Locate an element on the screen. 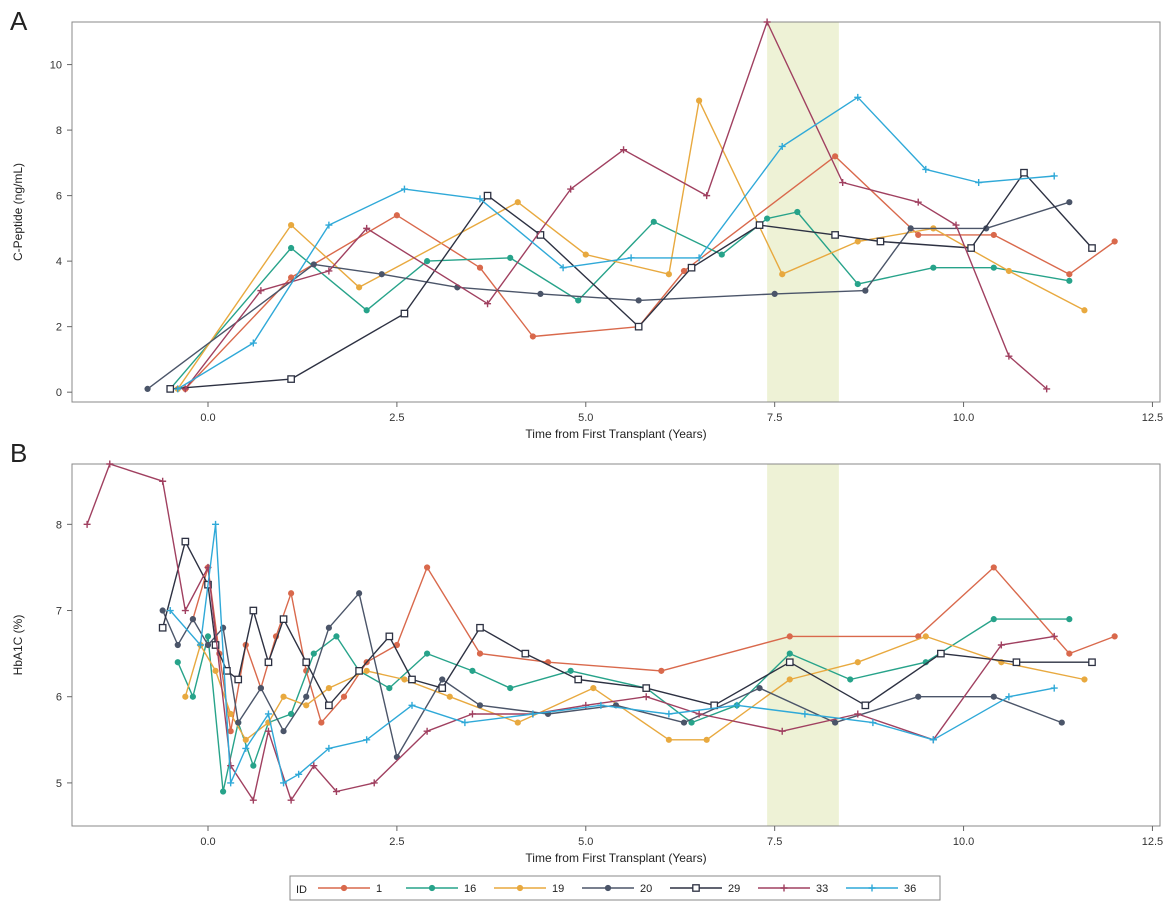 Image resolution: width=1168 pixels, height=906 pixels. legend-label: 20 is located at coordinates (646, 889).